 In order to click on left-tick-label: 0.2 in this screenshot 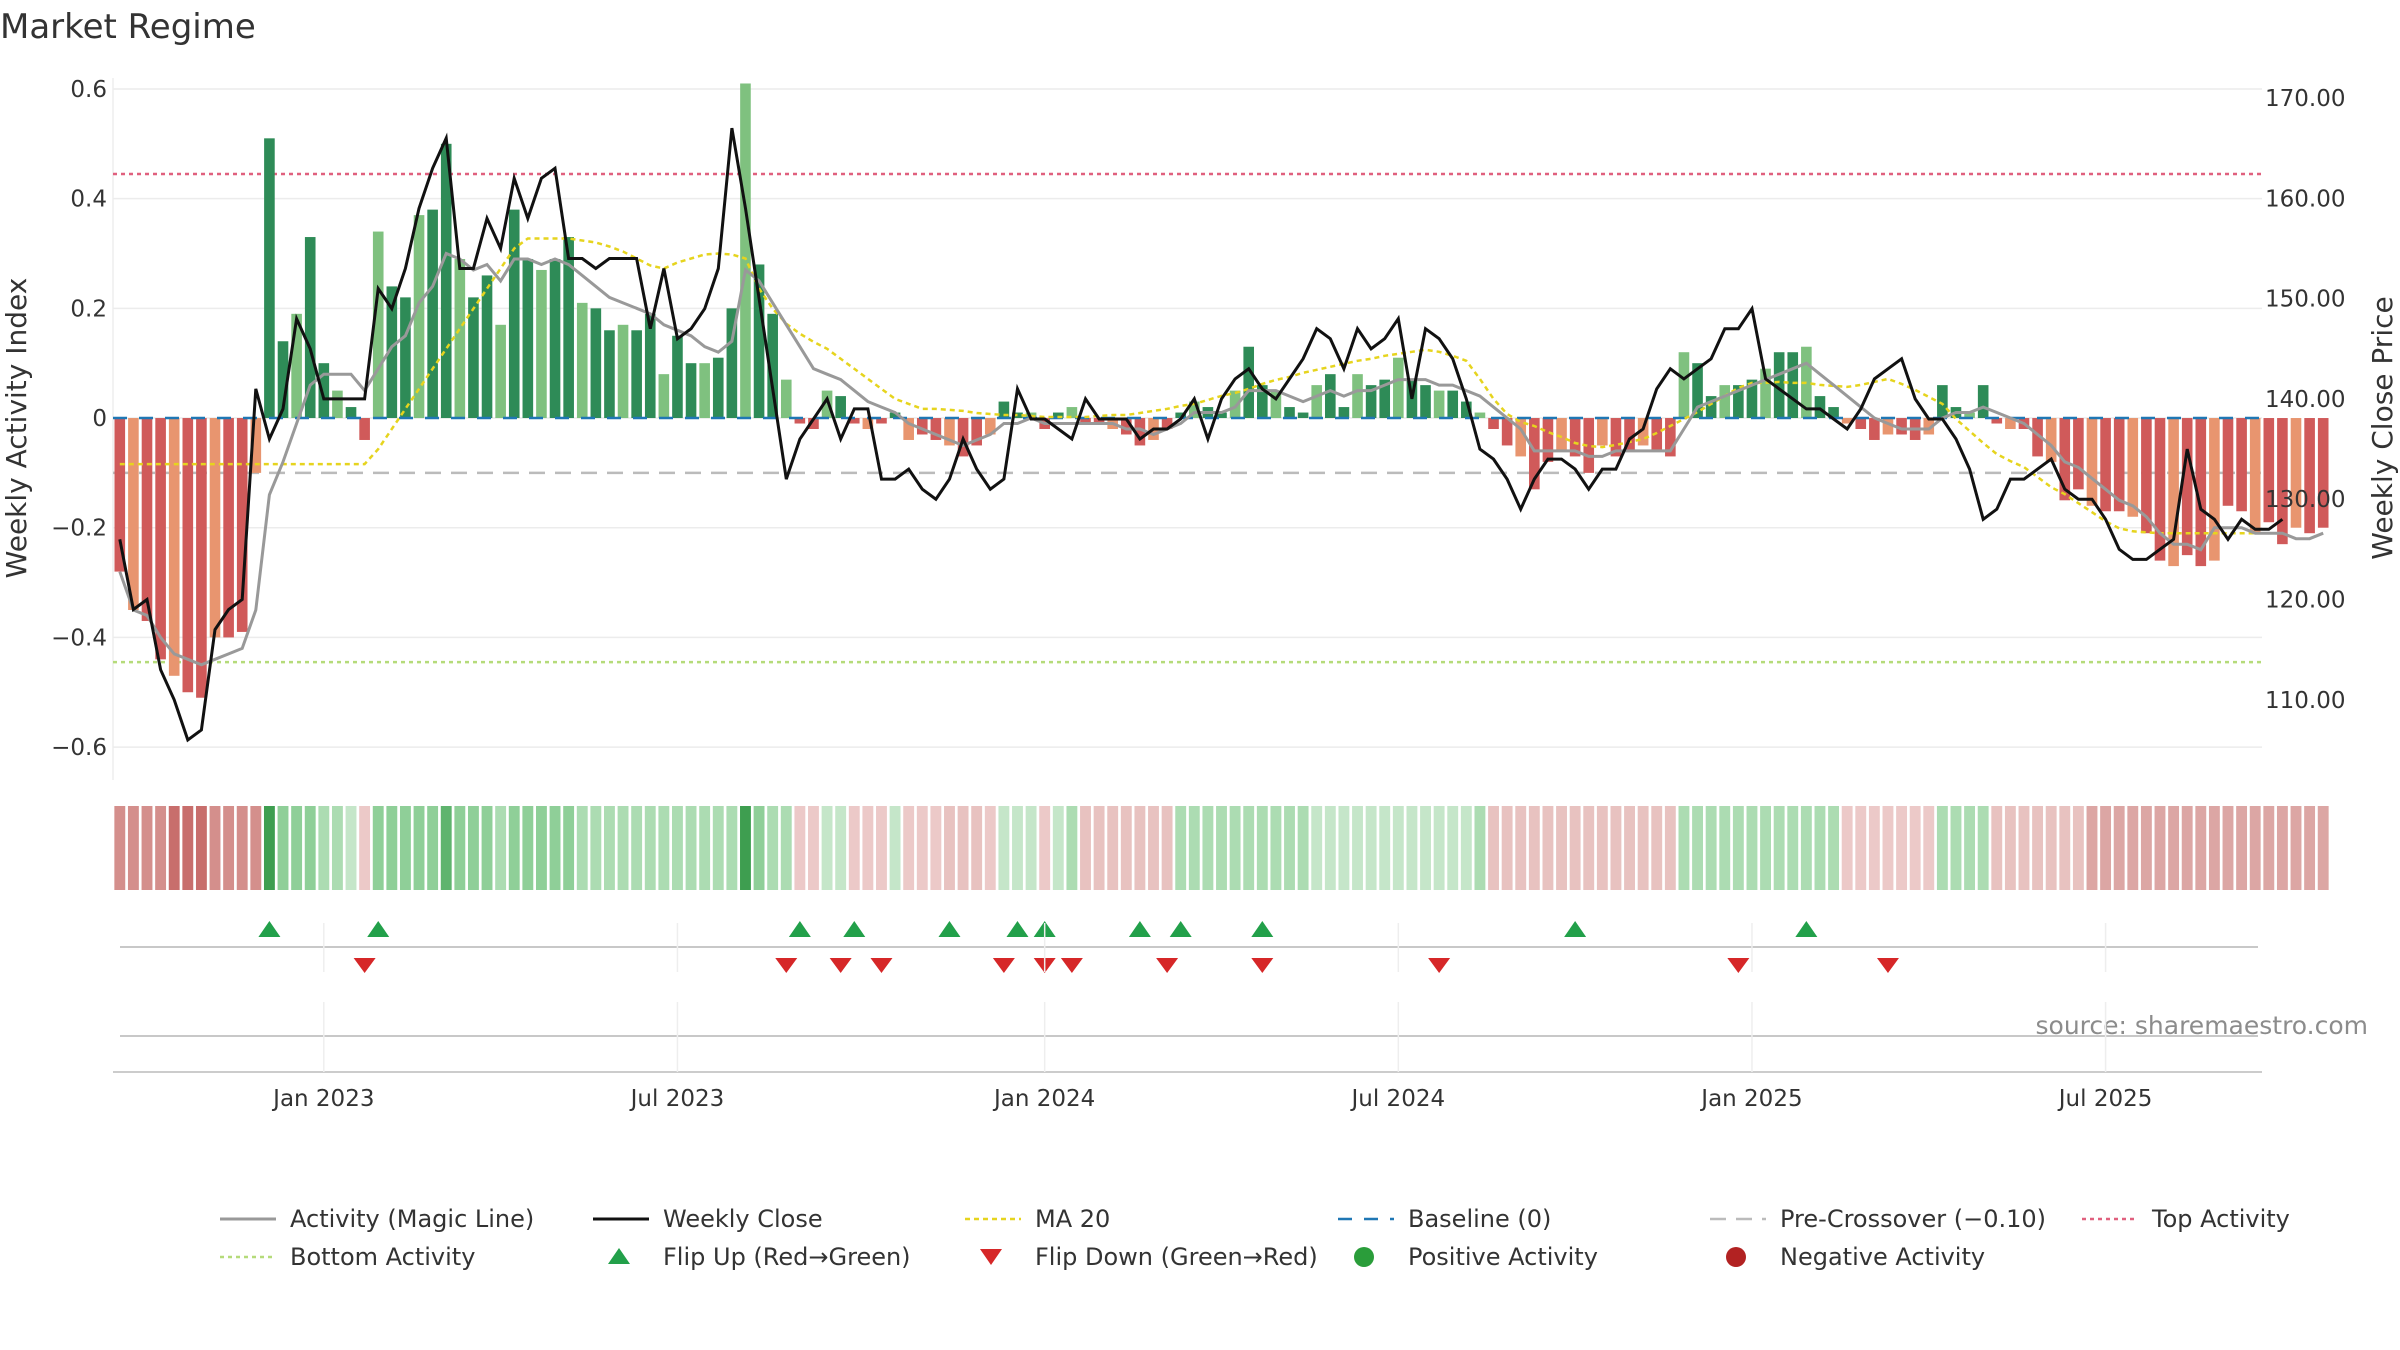, I will do `click(88, 309)`.